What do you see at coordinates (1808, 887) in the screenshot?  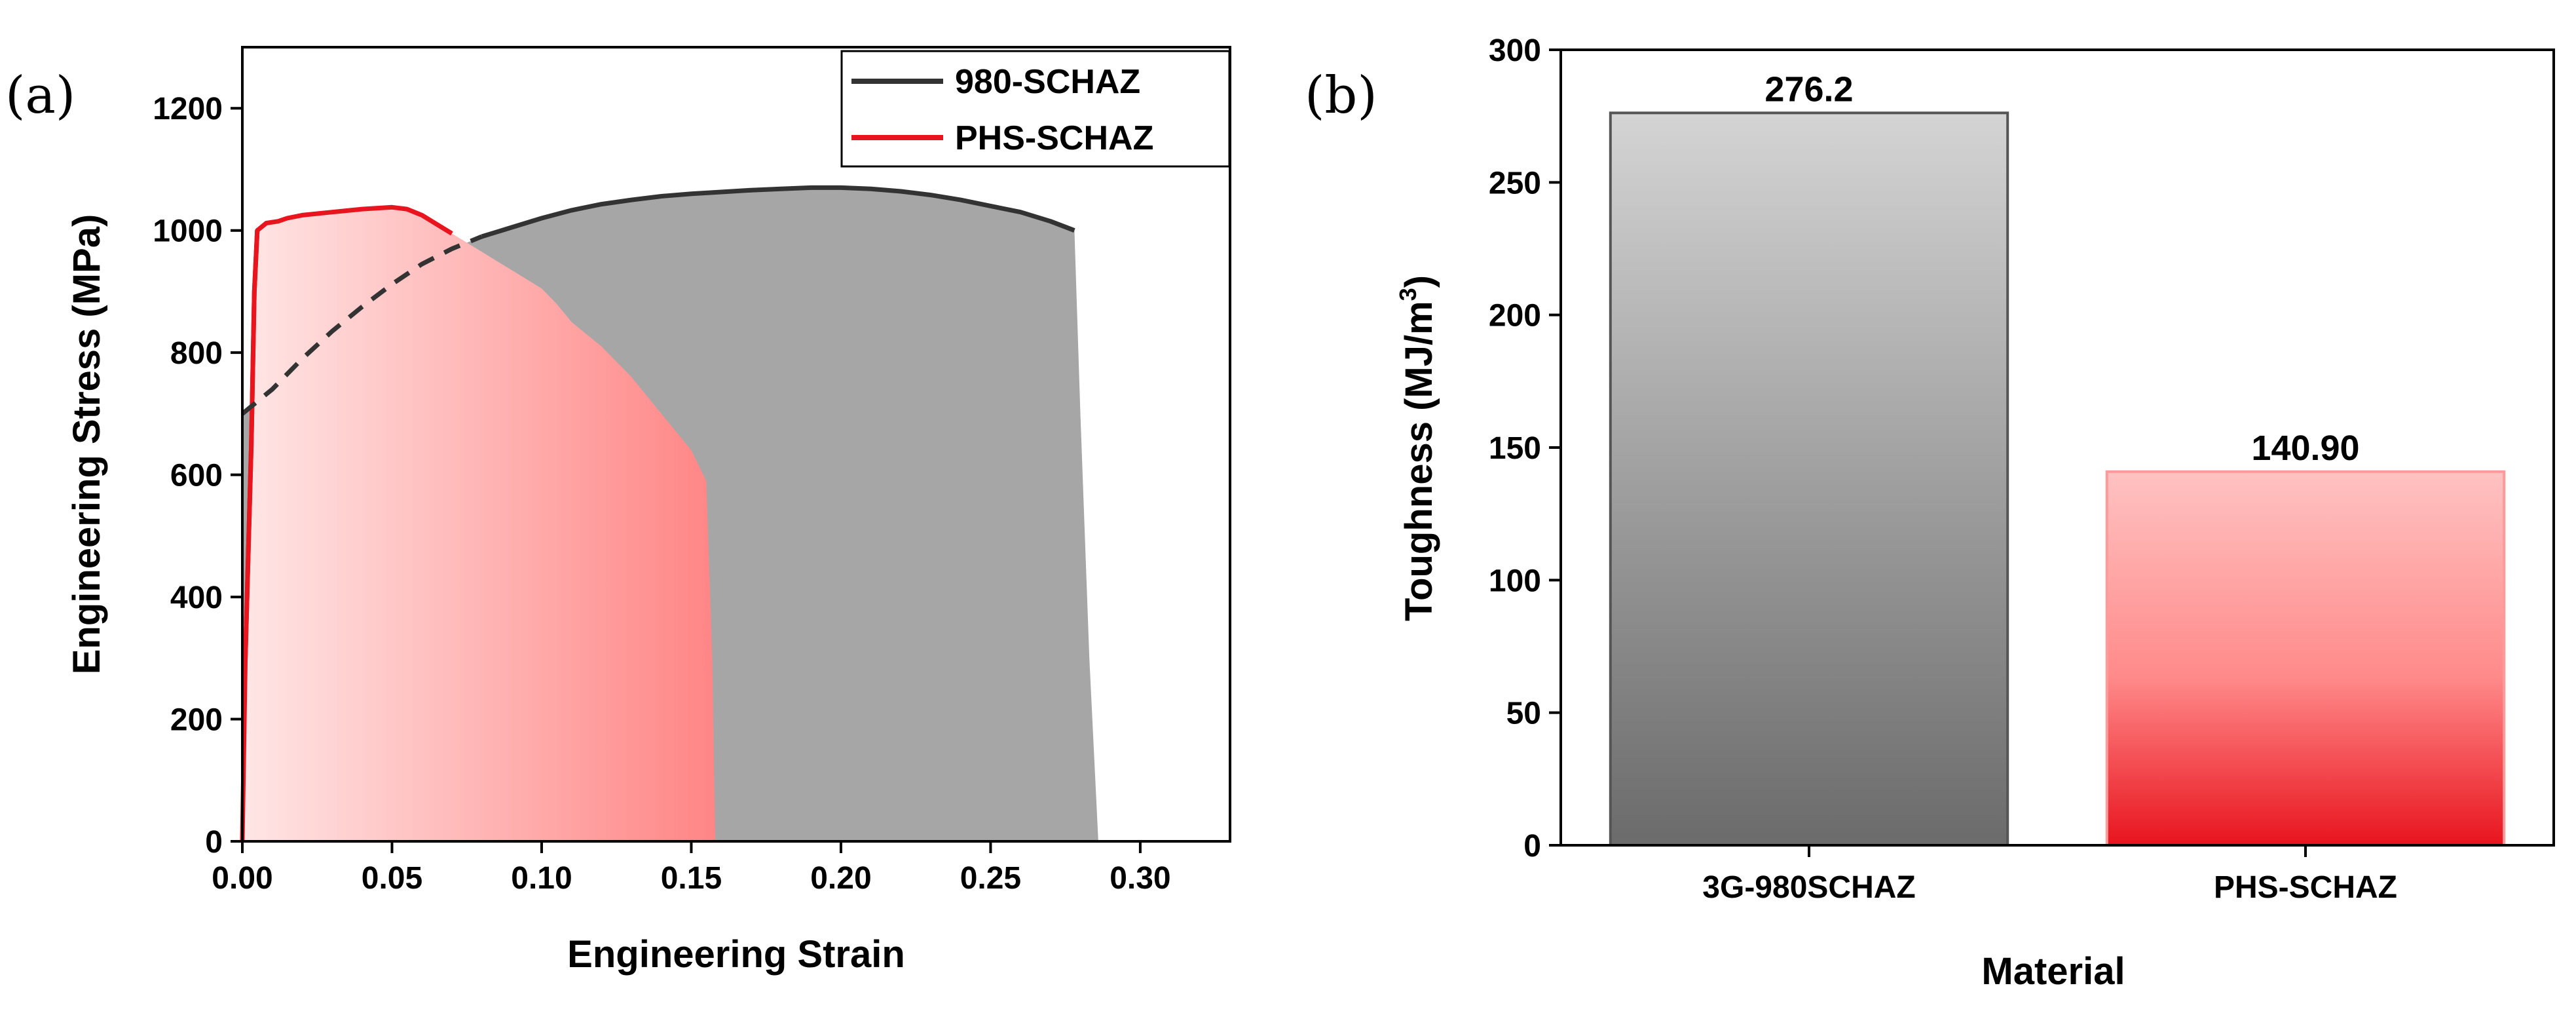 I see `x-tick-label: 3G-980SCHAZ` at bounding box center [1808, 887].